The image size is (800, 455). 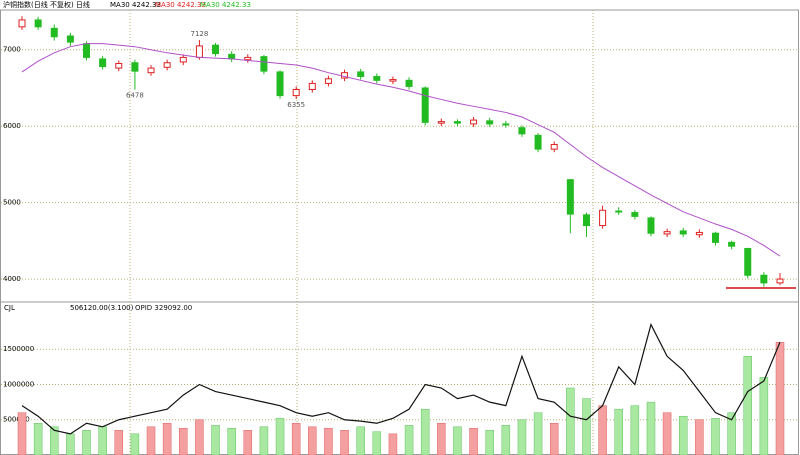 I want to click on y-tick-label: 1500000, so click(x=18, y=349).